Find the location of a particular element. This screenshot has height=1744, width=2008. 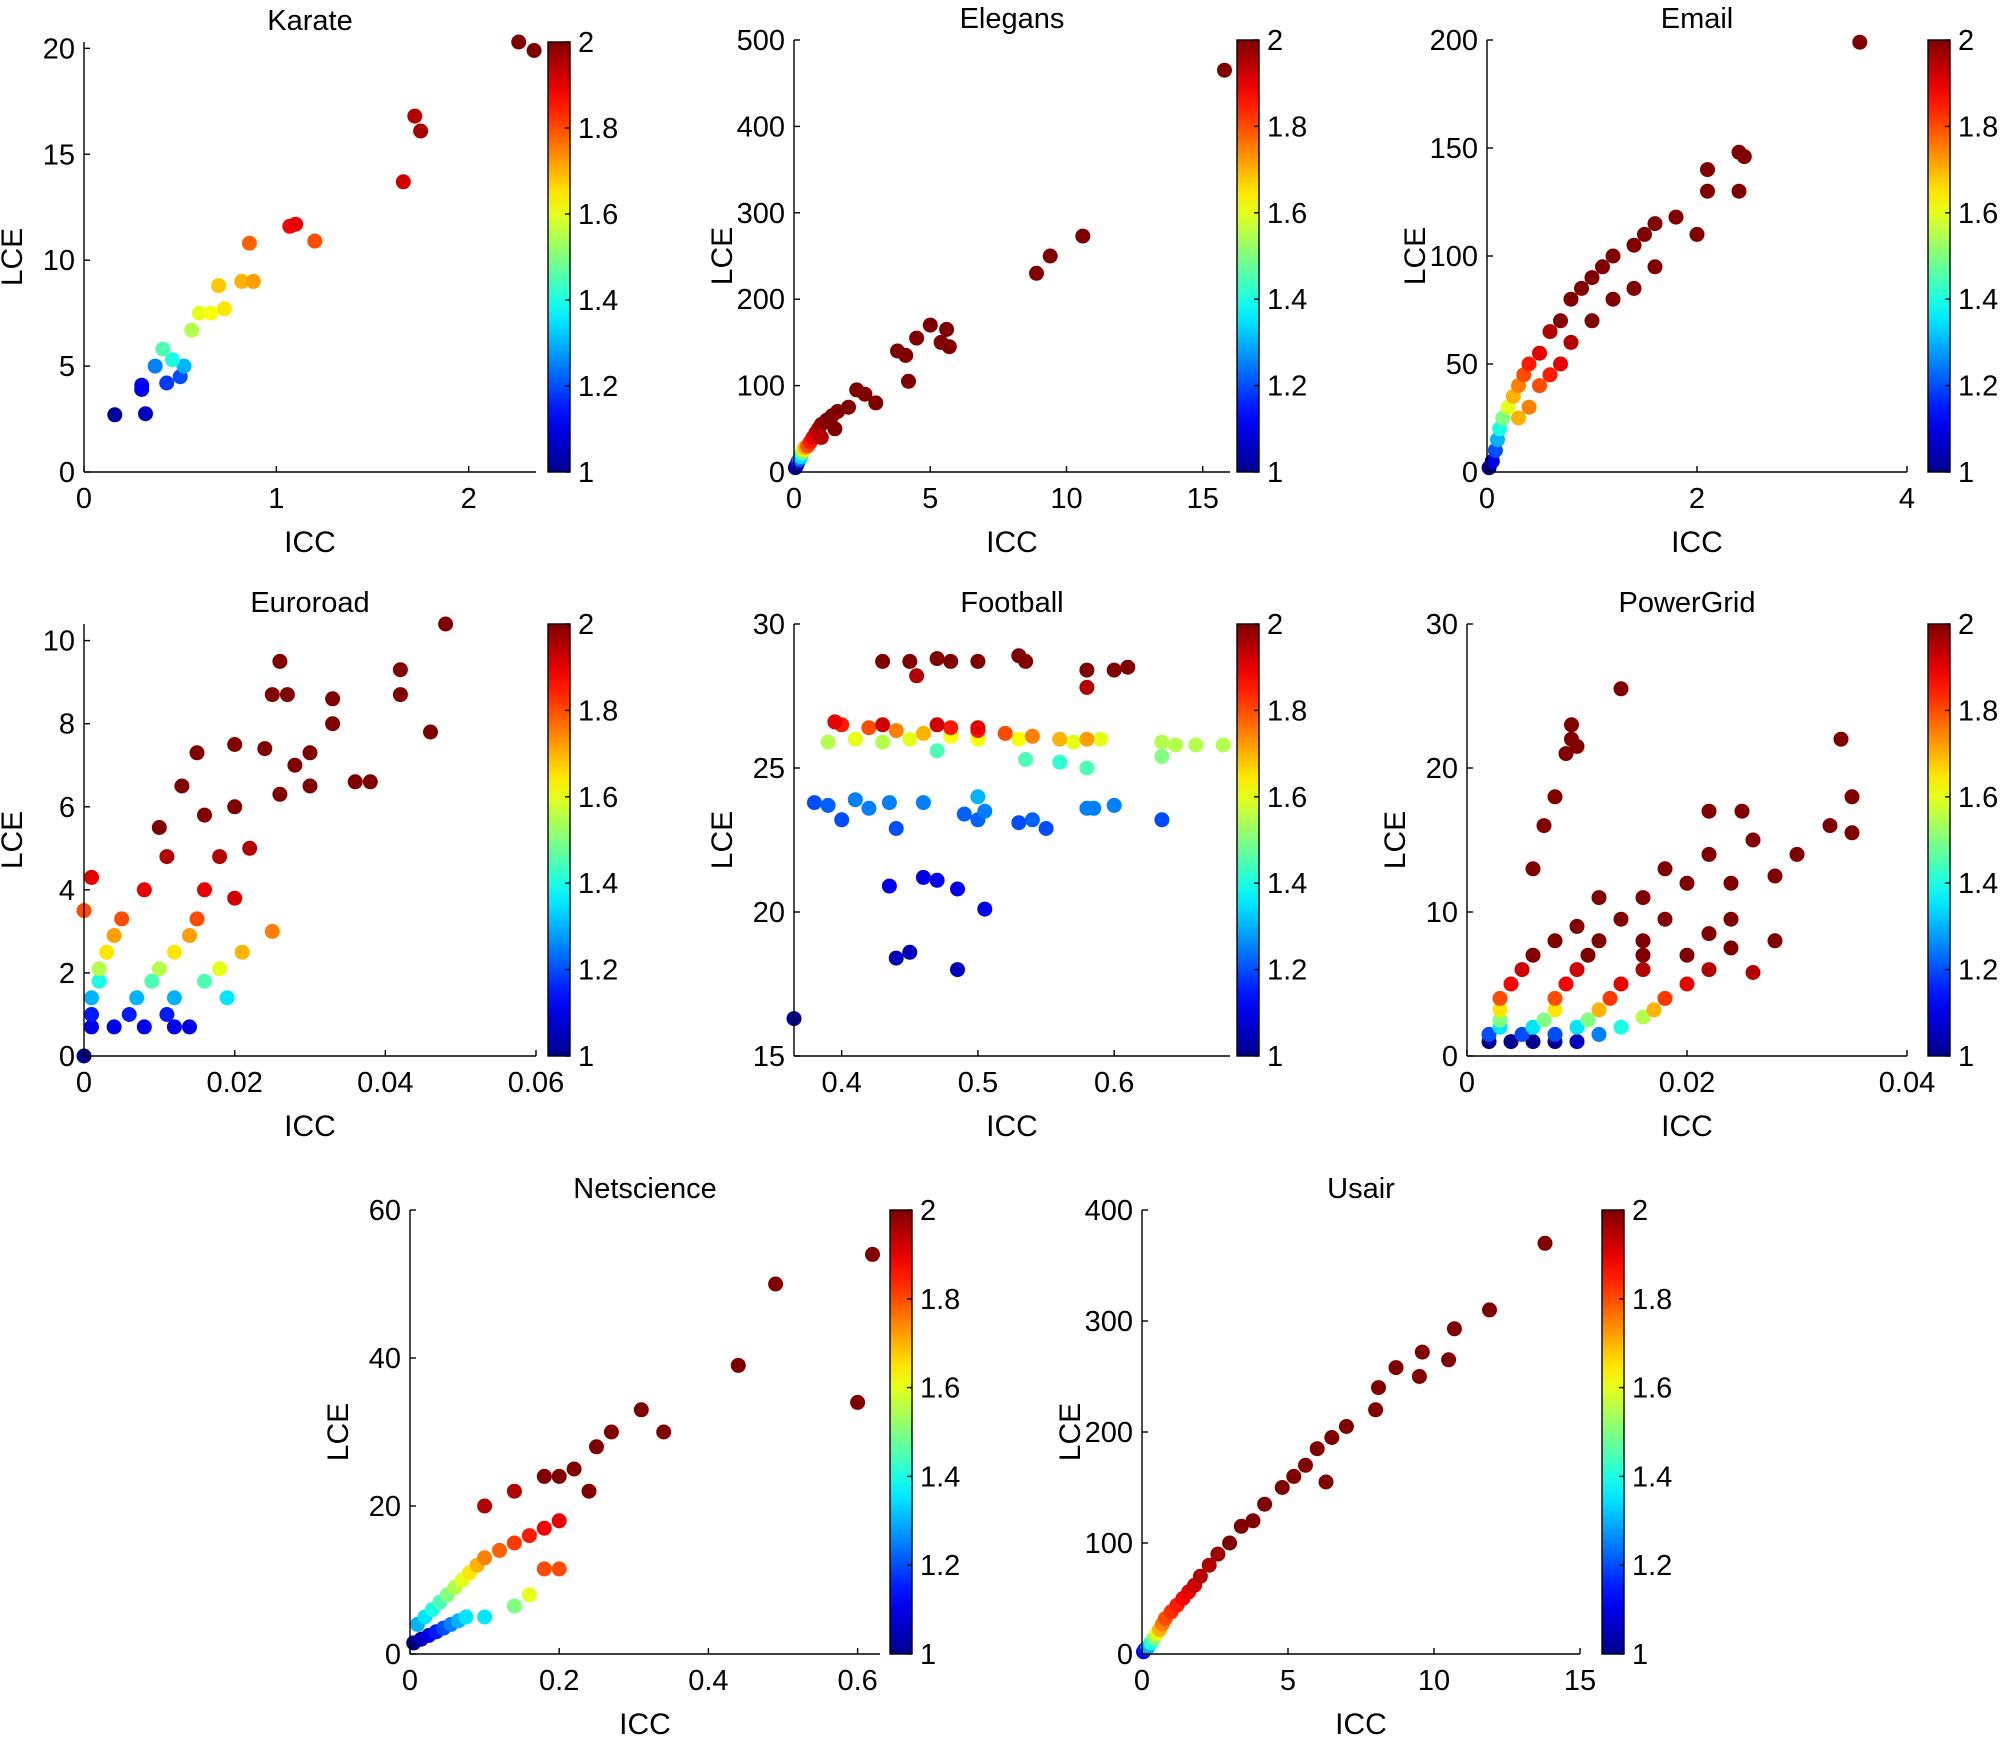

x-tick-label: 1 is located at coordinates (276, 499).